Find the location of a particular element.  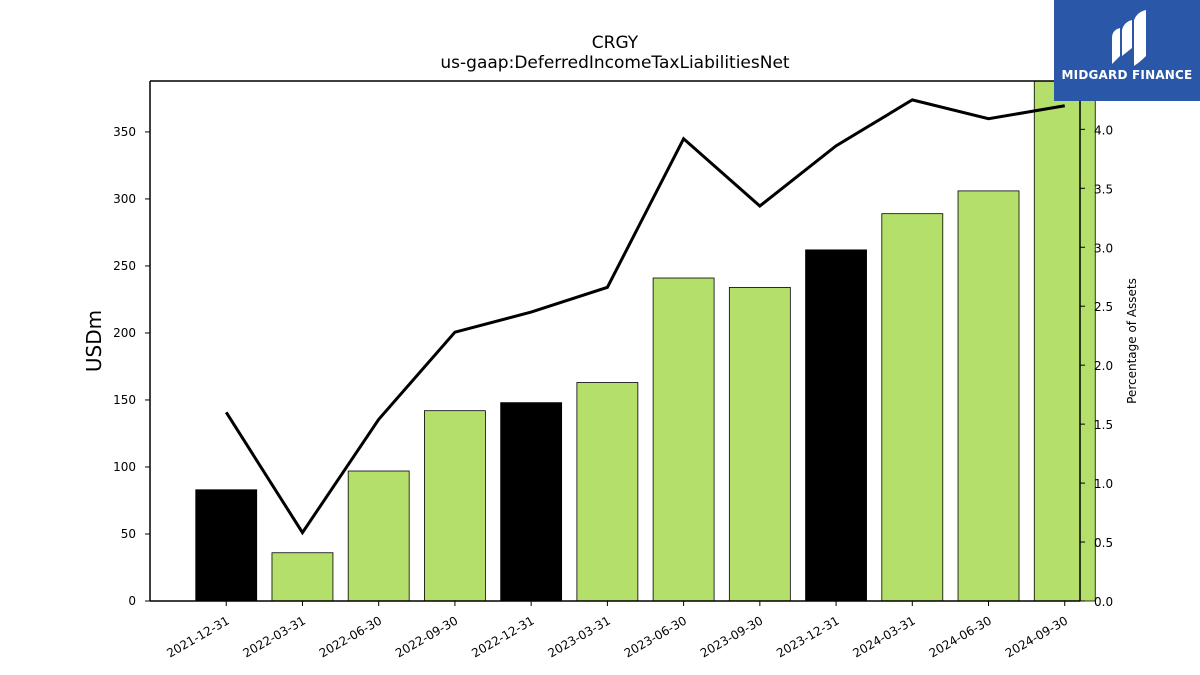

y-tick-label: 50 is located at coordinates (128, 534).